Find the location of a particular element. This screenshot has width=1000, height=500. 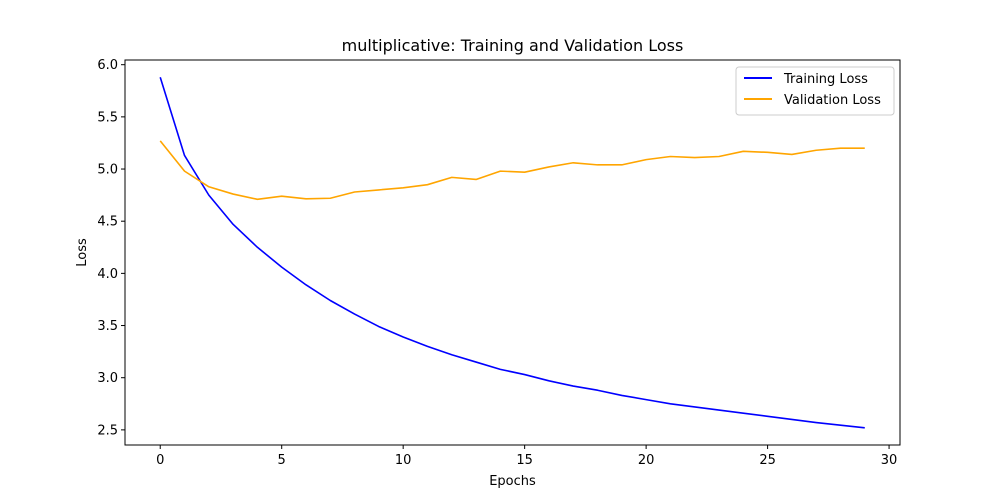

legend-box is located at coordinates (815, 91).